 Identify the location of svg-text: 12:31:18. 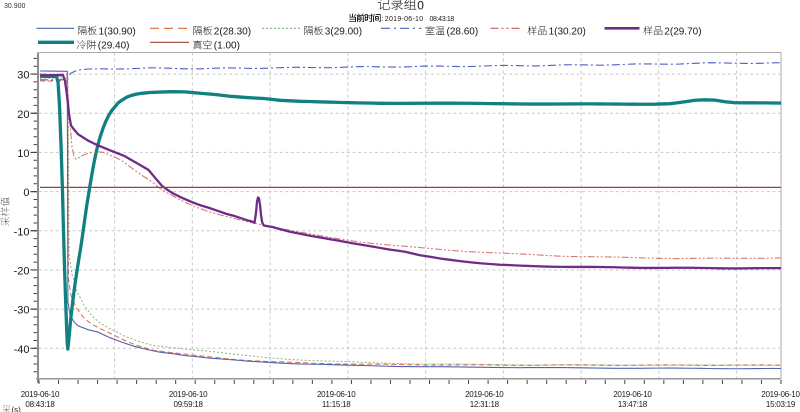
(485, 404).